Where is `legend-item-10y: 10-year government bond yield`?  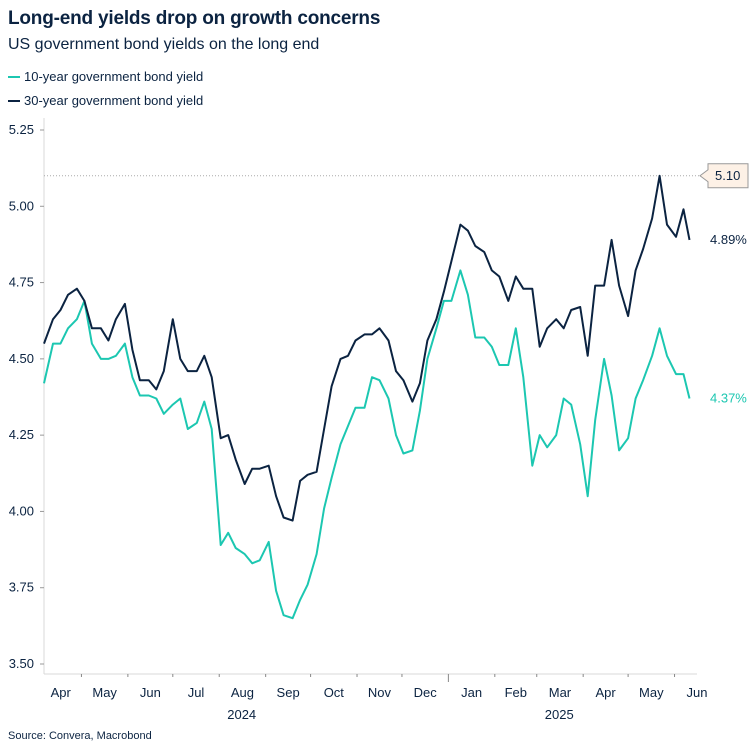 legend-item-10y: 10-year government bond yield is located at coordinates (105, 76).